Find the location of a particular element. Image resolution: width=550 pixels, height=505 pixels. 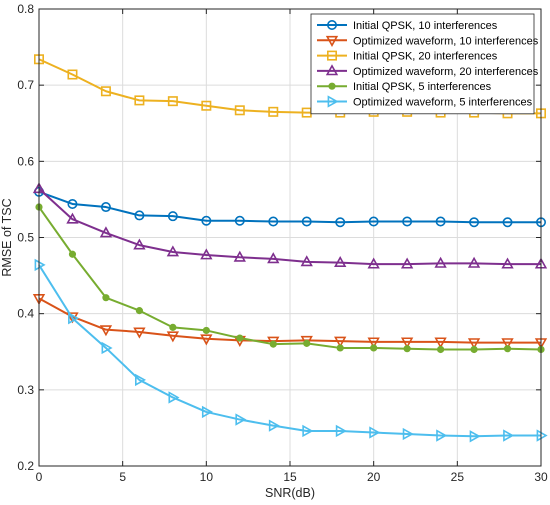

x-tick-label: 5 is located at coordinates (122, 477).